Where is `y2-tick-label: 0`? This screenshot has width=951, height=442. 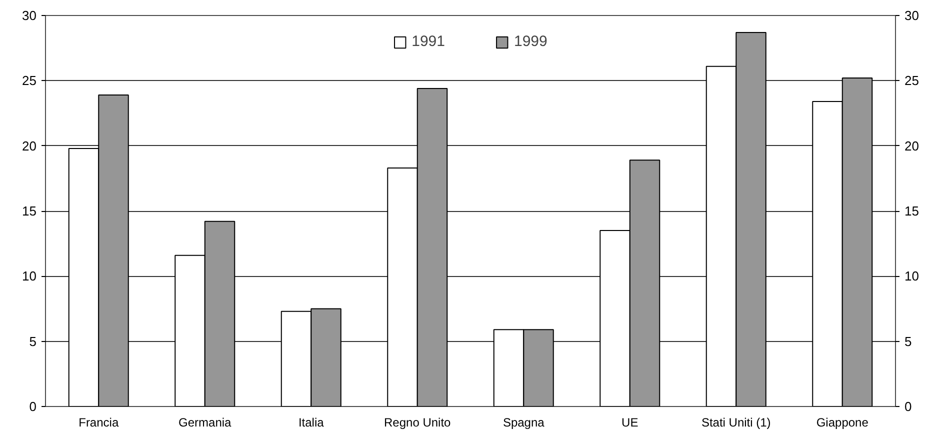
y2-tick-label: 0 is located at coordinates (908, 406).